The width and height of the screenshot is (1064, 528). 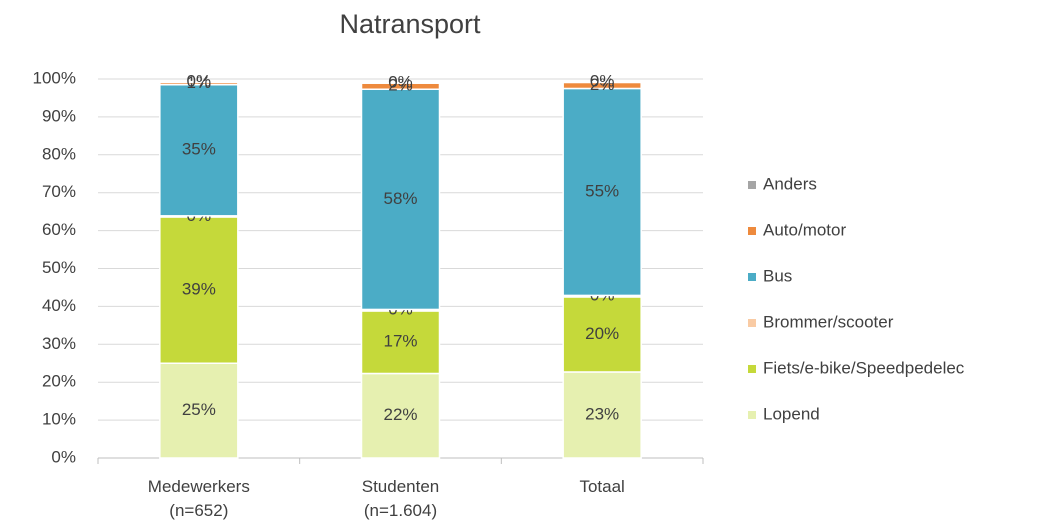 I want to click on data-label: 55%, so click(x=602, y=190).